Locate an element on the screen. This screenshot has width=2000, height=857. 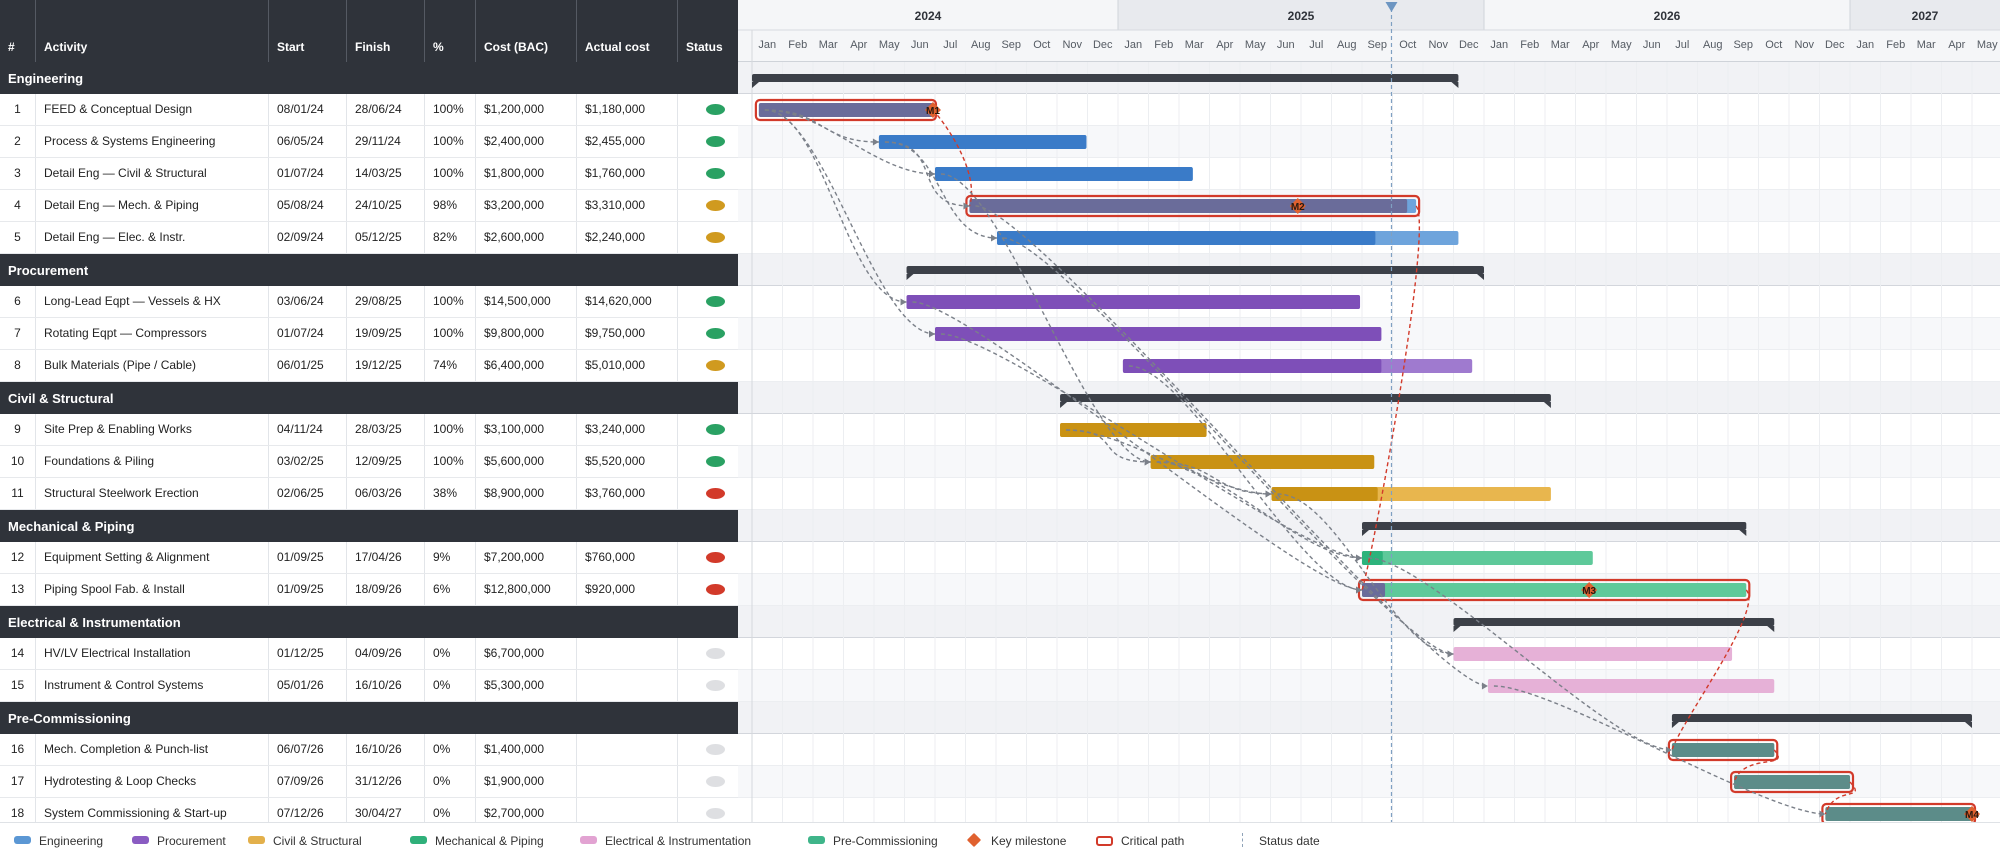
task-start-cell: 08/01/24 is located at coordinates (308, 109).